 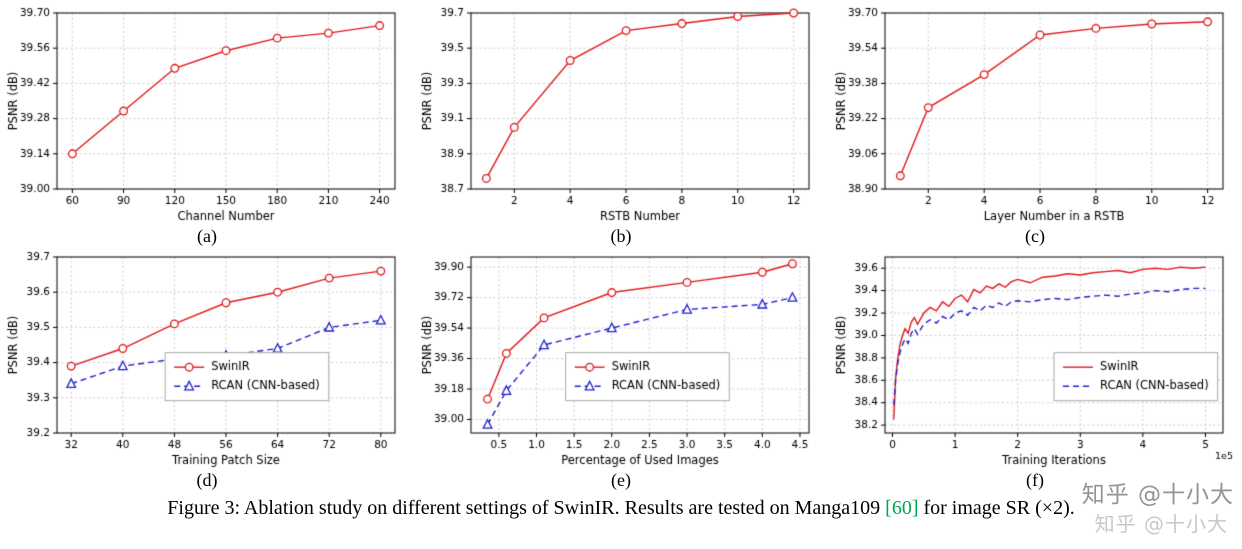 I want to click on chart-e-percentage-used-images, so click(x=621, y=359).